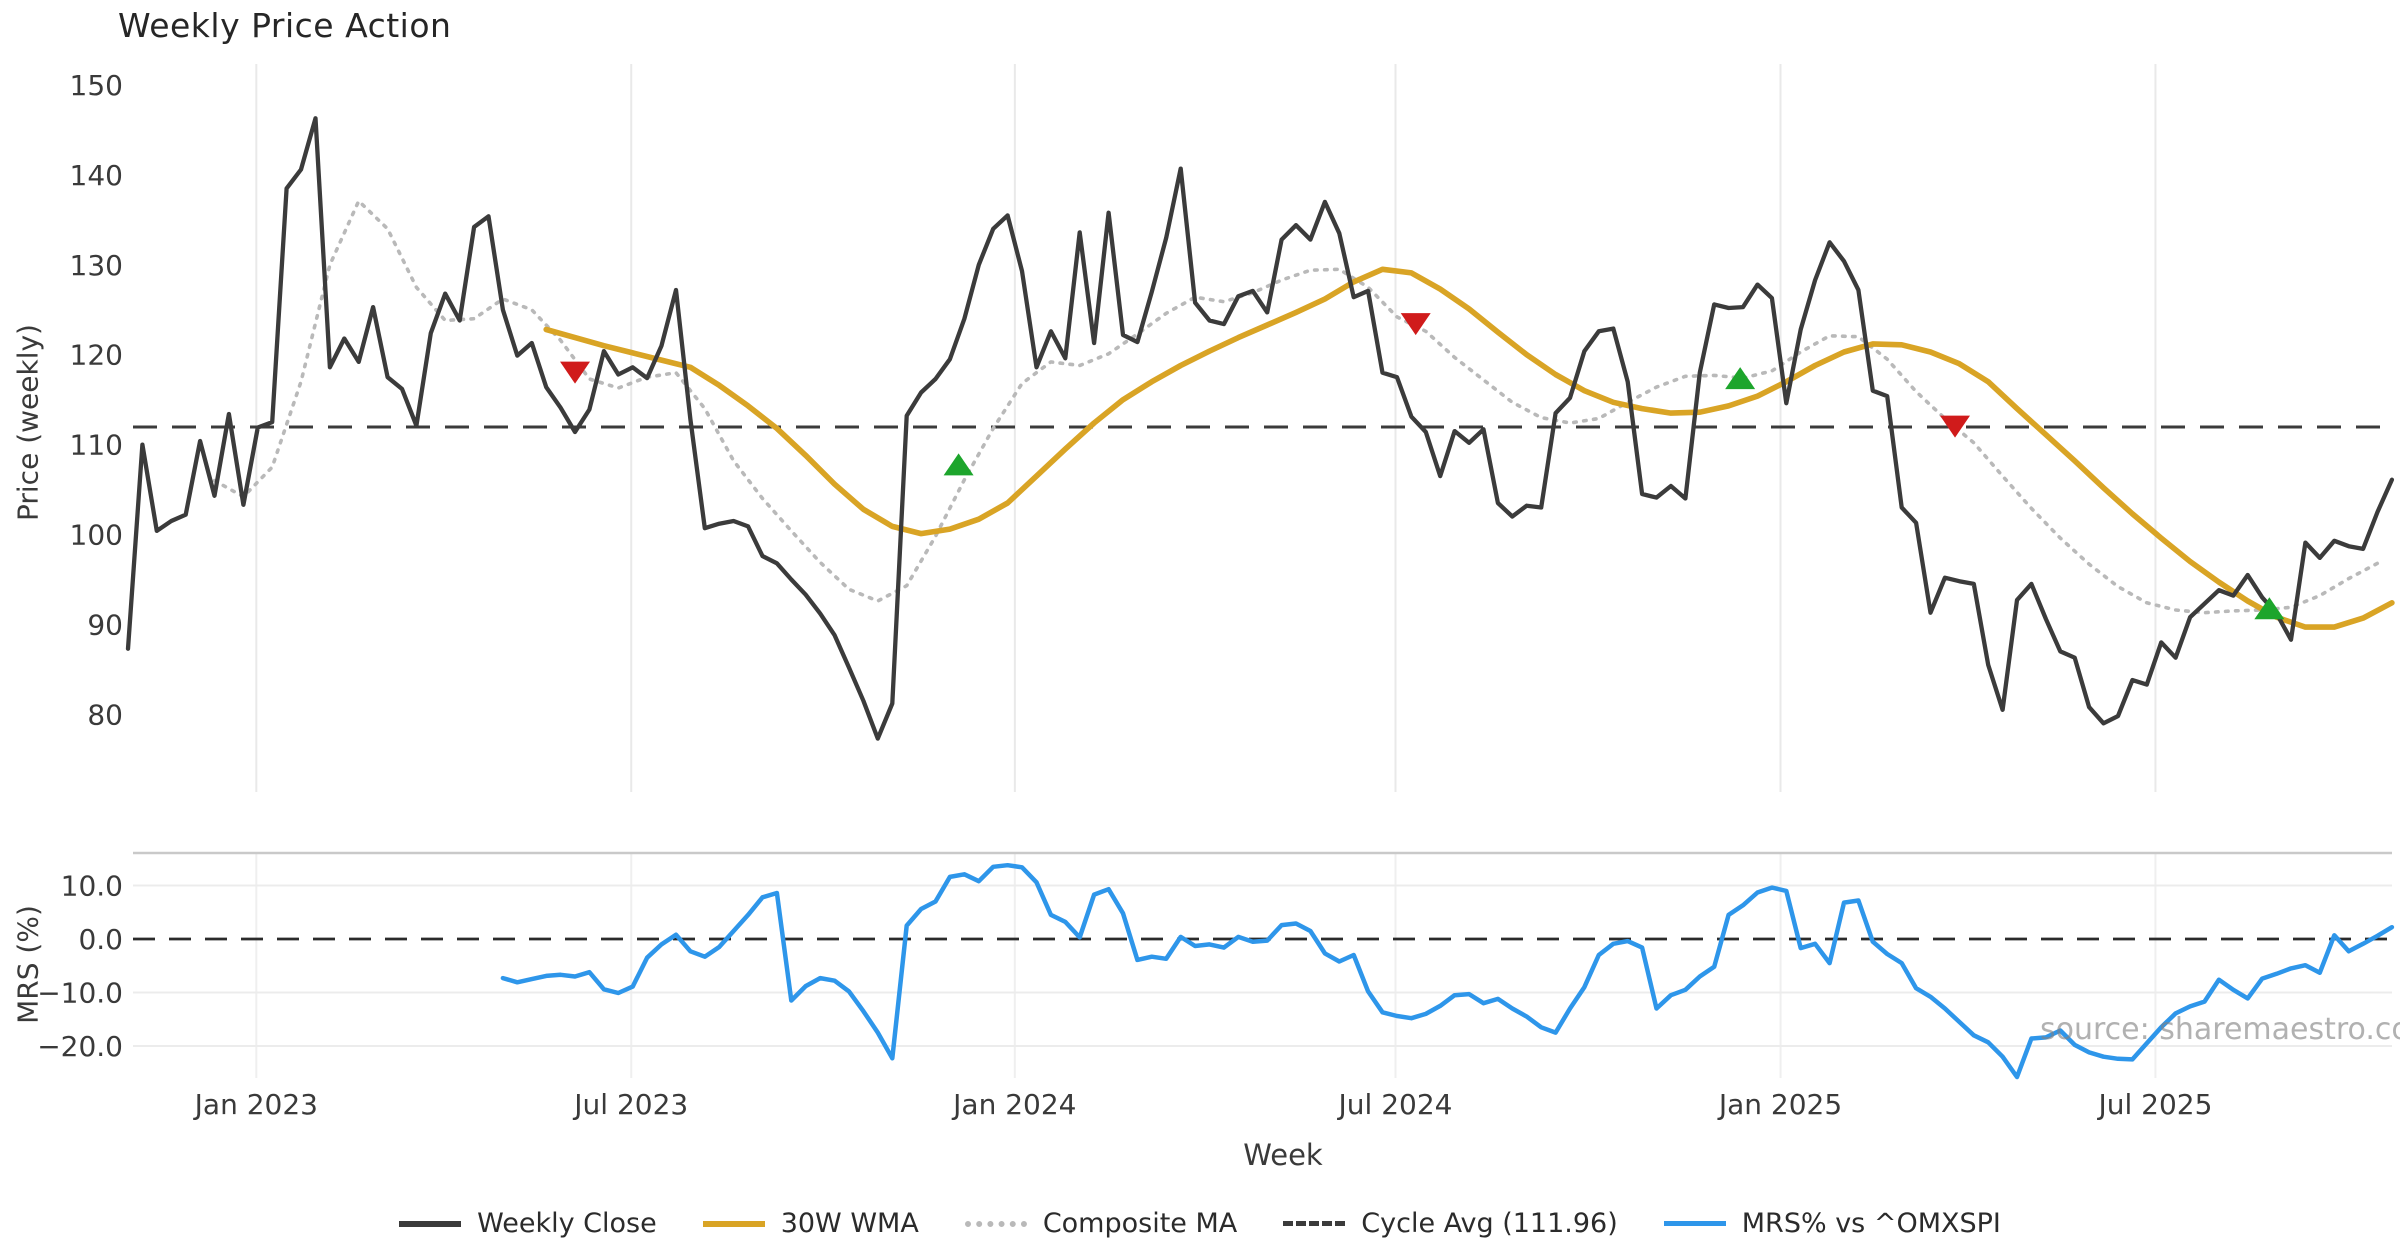 This screenshot has height=1260, width=2400. I want to click on composite-ma-line-swatch, so click(995, 1223).